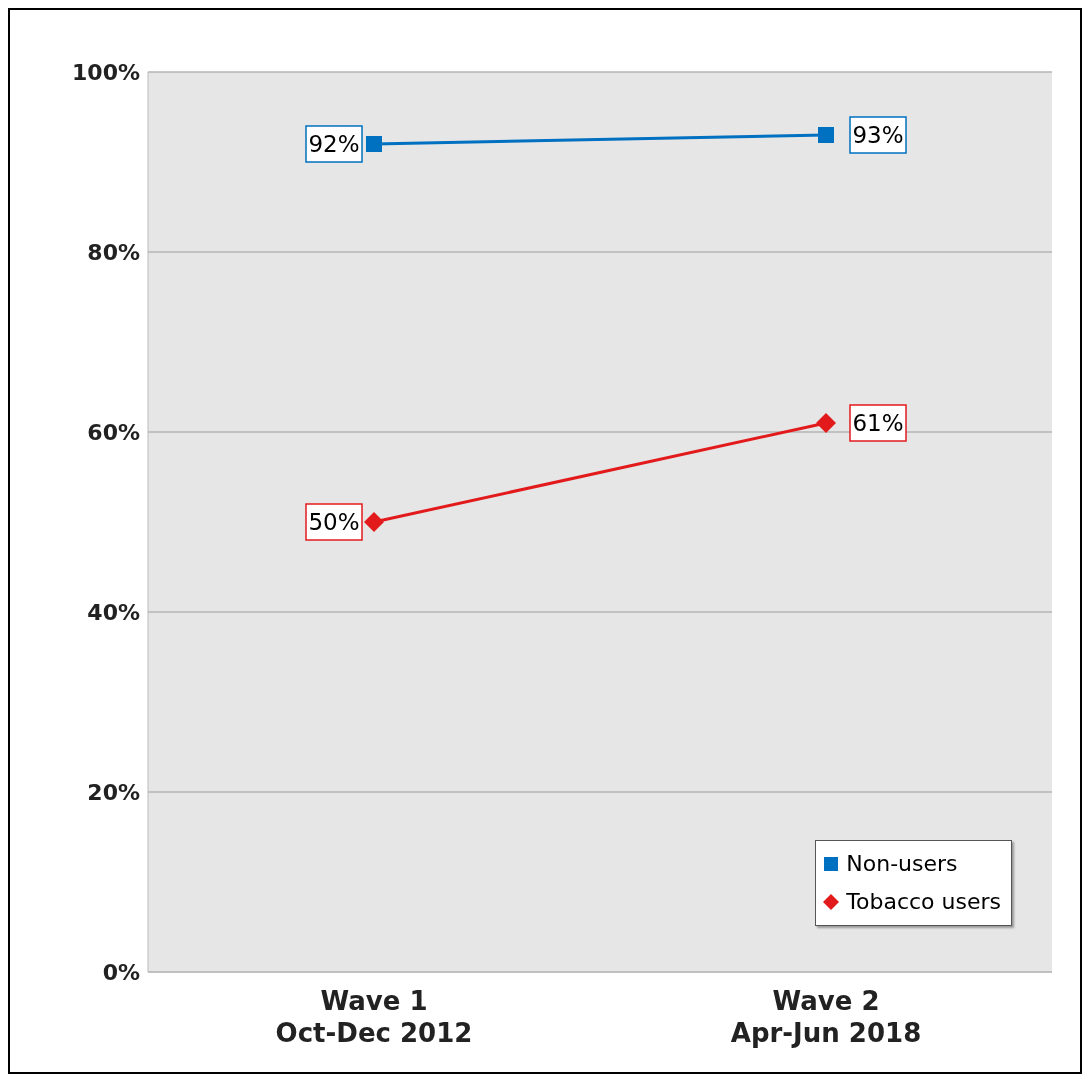 This screenshot has height=1082, width=1090. I want to click on data-label: 50%, so click(334, 522).